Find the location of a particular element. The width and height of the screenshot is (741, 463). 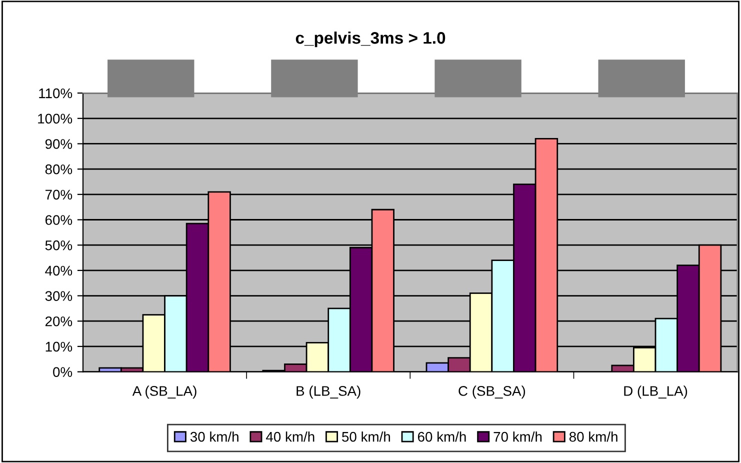

y-tick-label: 90% is located at coordinates (58, 144).